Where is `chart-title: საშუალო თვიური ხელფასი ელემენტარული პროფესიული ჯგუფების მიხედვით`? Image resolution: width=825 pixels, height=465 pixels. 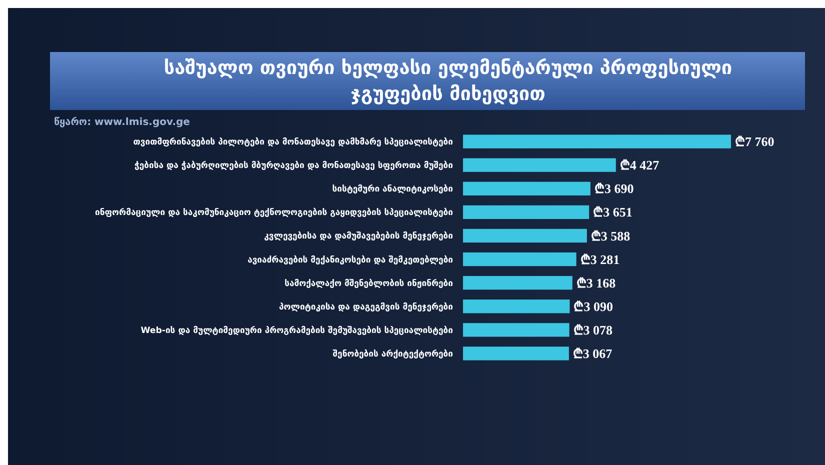 chart-title: საშუალო თვიური ხელფასი ელემენტარული პროფესიული ჯგუფების მიხედვით is located at coordinates (448, 81).